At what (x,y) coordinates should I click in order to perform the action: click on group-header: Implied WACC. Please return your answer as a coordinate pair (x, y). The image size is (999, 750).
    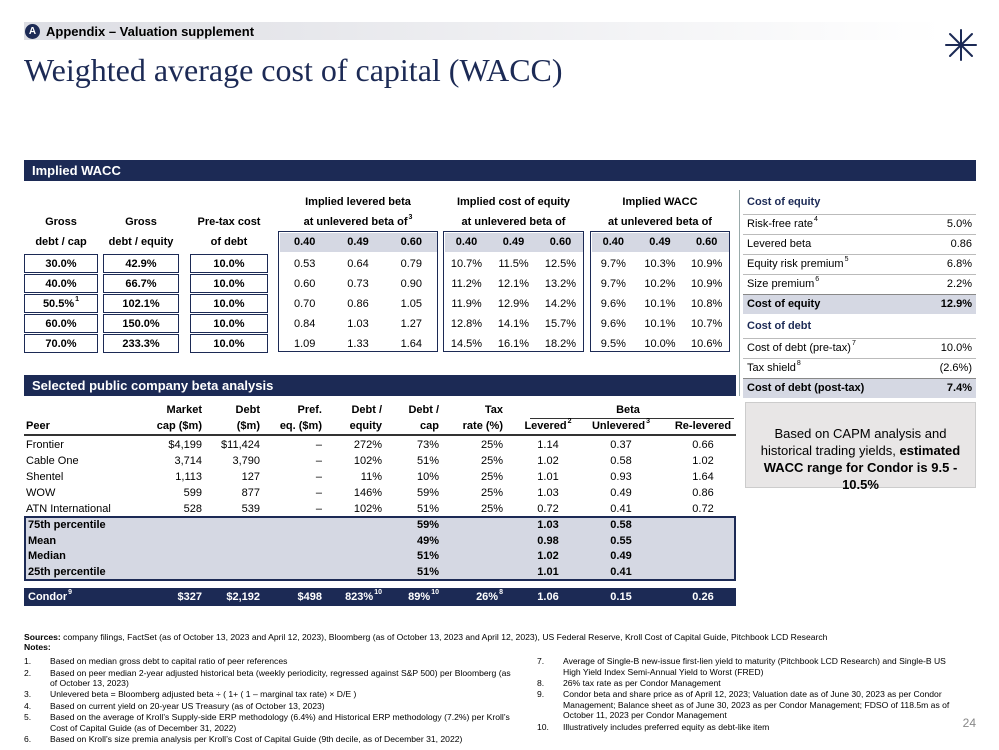
    Looking at the image, I should click on (660, 202).